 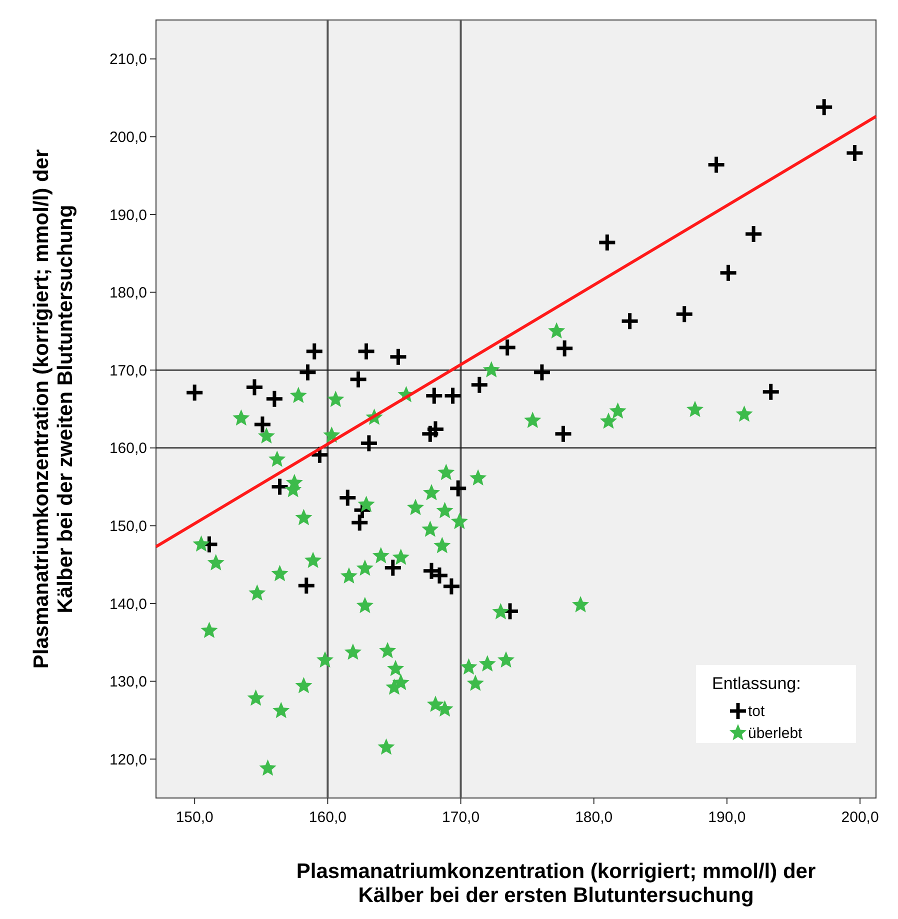 What do you see at coordinates (128, 682) in the screenshot?
I see `y-tick-label: 130,0` at bounding box center [128, 682].